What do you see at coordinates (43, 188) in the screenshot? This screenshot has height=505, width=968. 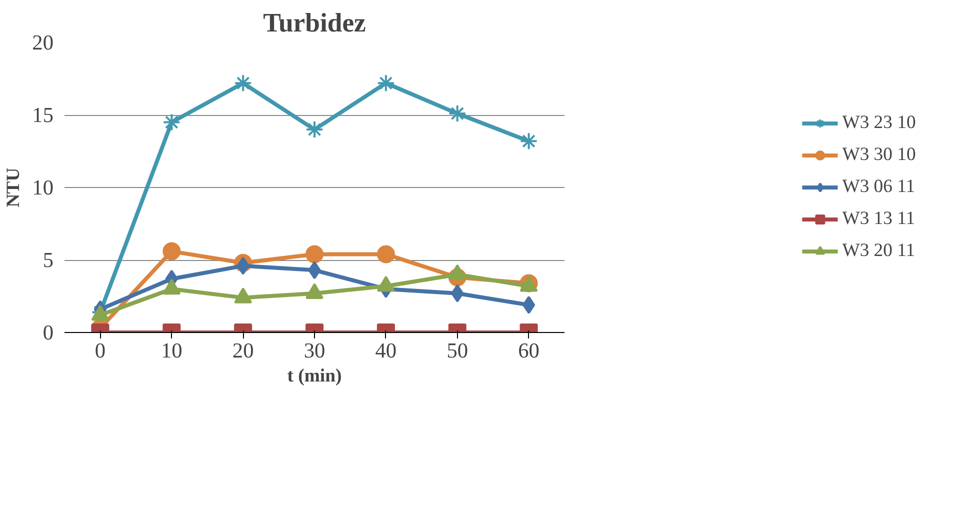 I see `y-tick-label: 10` at bounding box center [43, 188].